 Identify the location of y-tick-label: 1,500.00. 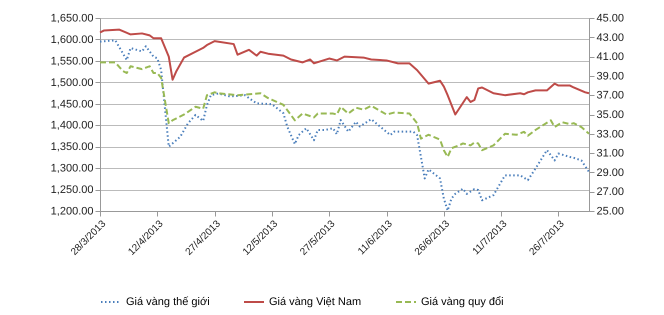
(72, 82).